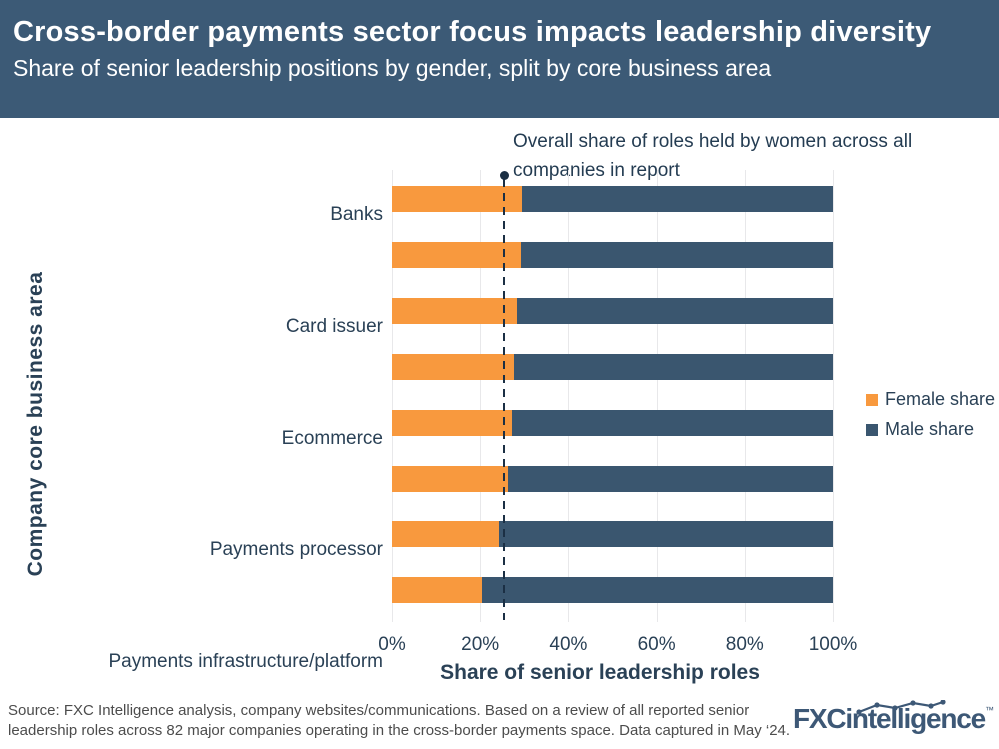 The image size is (999, 749). I want to click on category-label-4: Payments infrastructure/platform, so click(245, 662).